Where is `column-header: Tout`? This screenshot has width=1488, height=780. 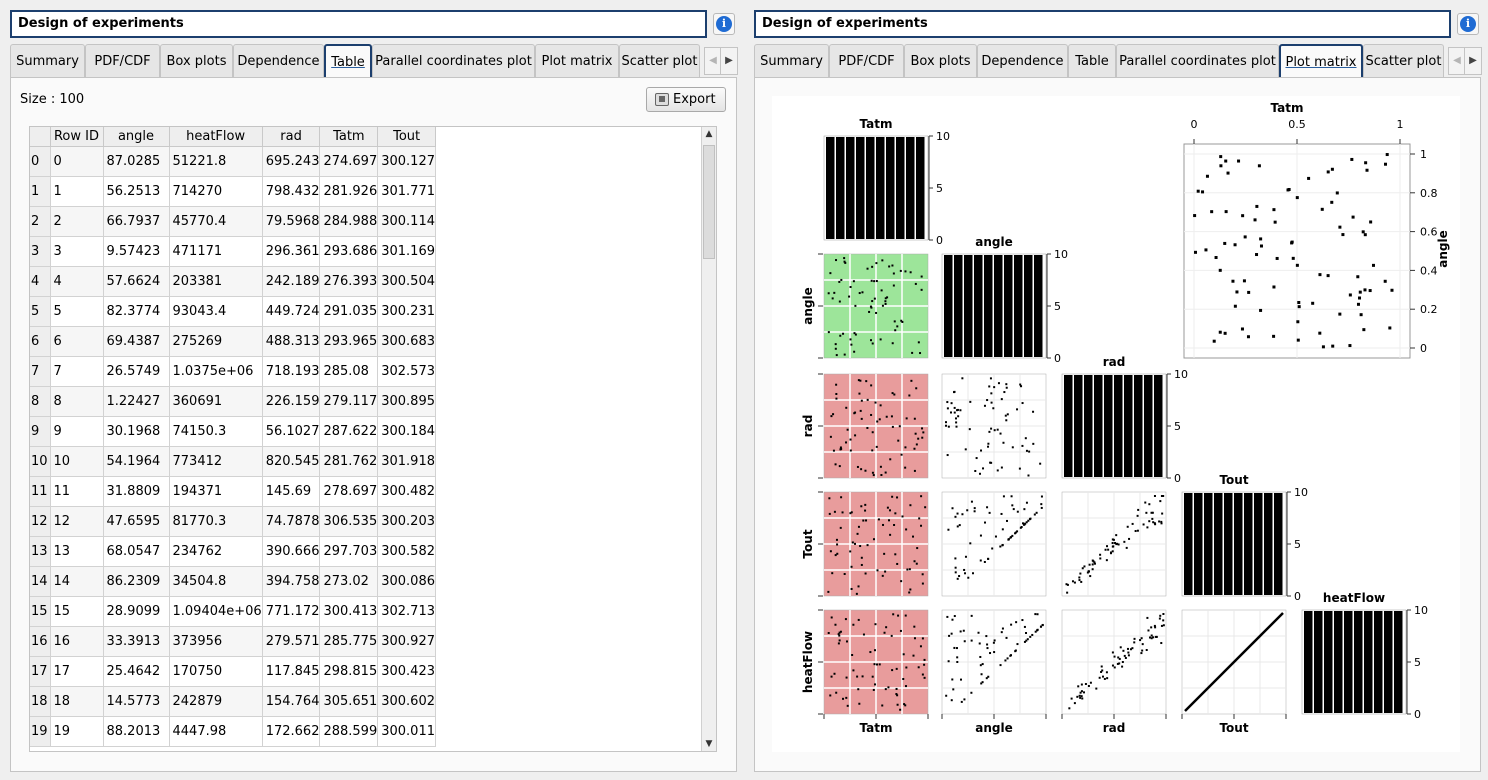 column-header: Tout is located at coordinates (406, 137).